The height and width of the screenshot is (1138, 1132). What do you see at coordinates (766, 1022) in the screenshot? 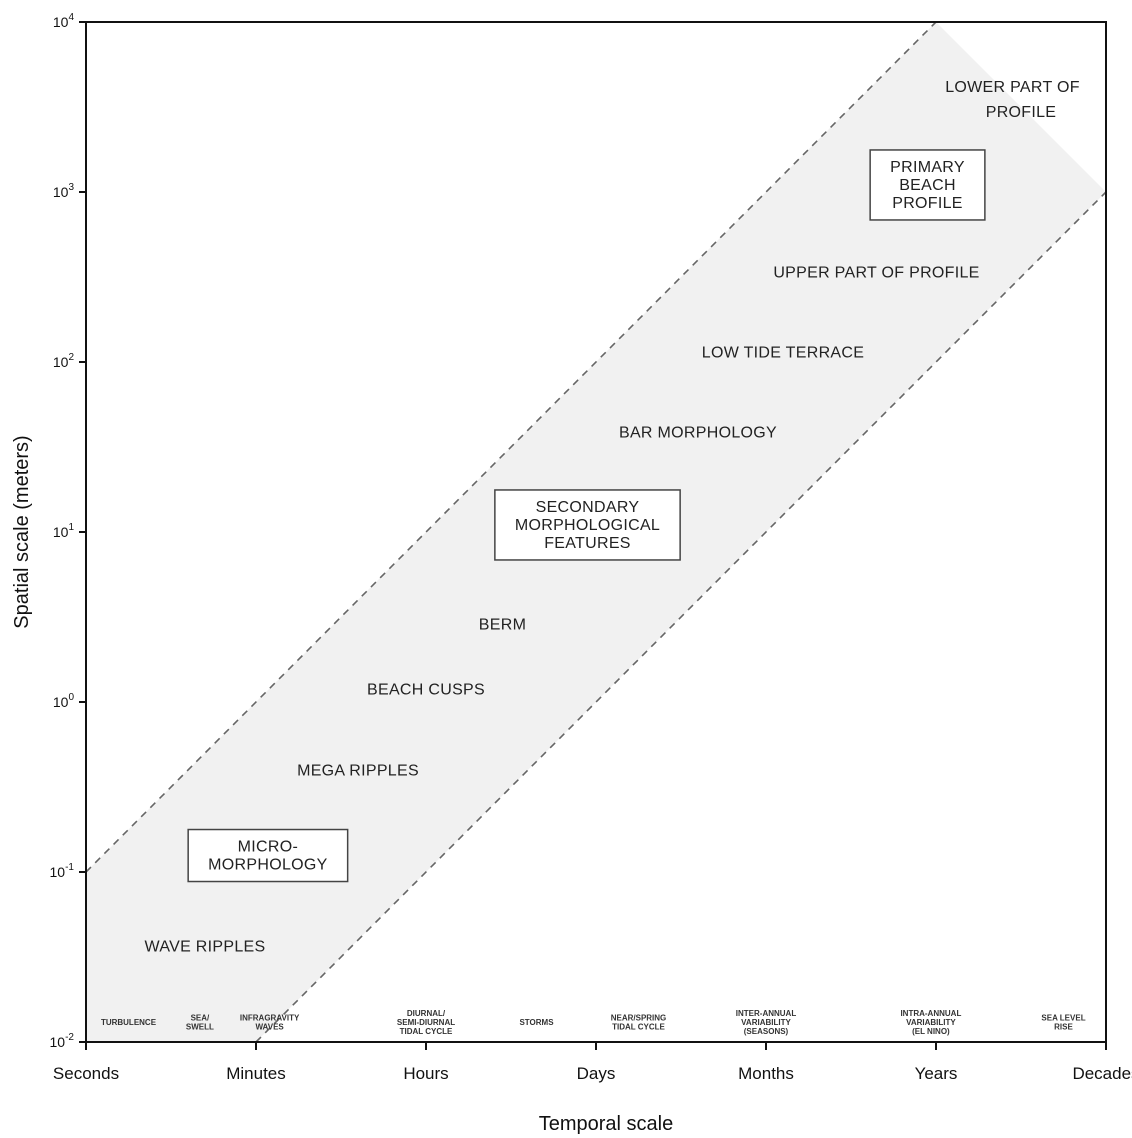
I see `process-label: INTER-ANNUAL VARIABILITY (SEASONS)` at bounding box center [766, 1022].